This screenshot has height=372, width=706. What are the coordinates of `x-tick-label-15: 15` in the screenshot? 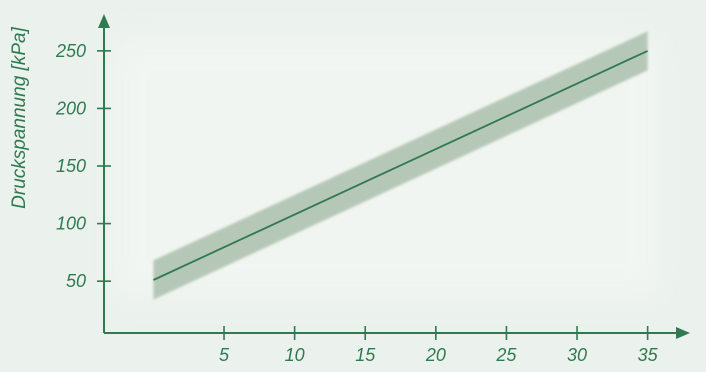 It's located at (365, 355).